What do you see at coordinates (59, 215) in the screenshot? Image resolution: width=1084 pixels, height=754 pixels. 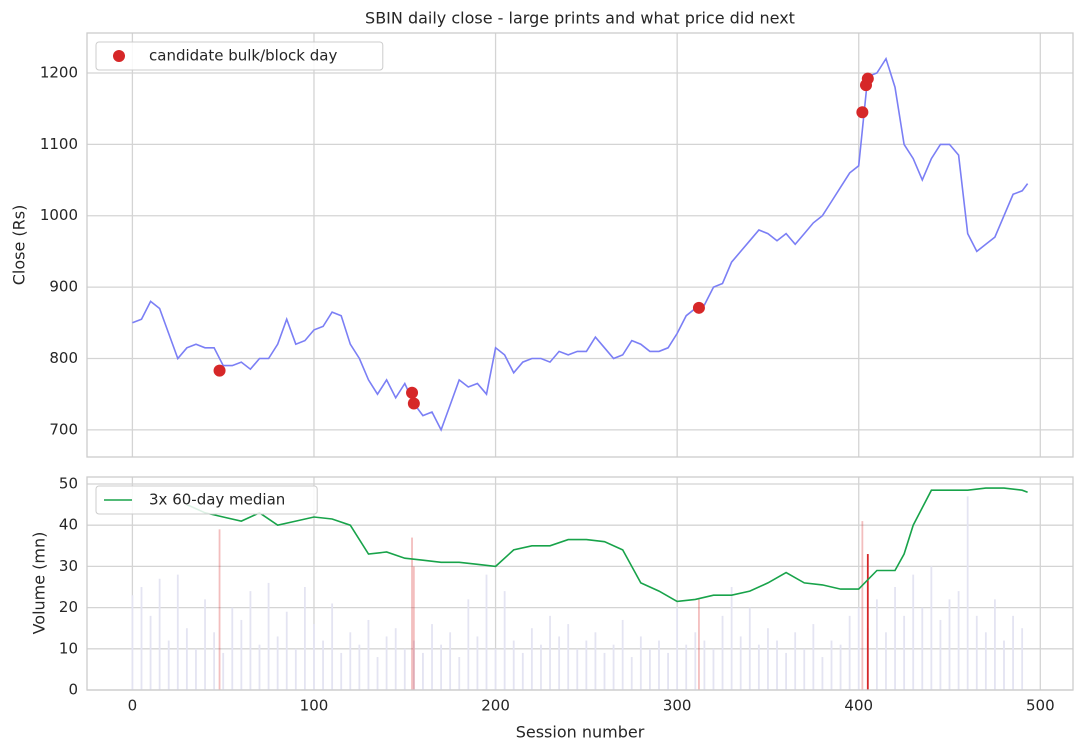 I see `y-tick-label: 1000` at bounding box center [59, 215].